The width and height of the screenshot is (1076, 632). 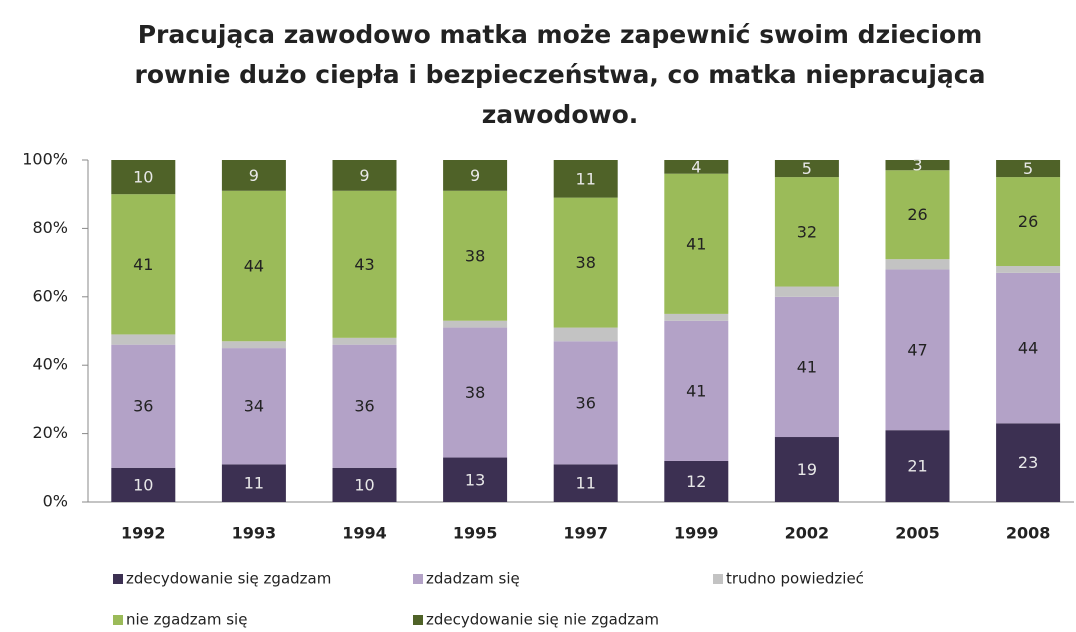 What do you see at coordinates (45, 159) in the screenshot?
I see `y-tick-label: 100%` at bounding box center [45, 159].